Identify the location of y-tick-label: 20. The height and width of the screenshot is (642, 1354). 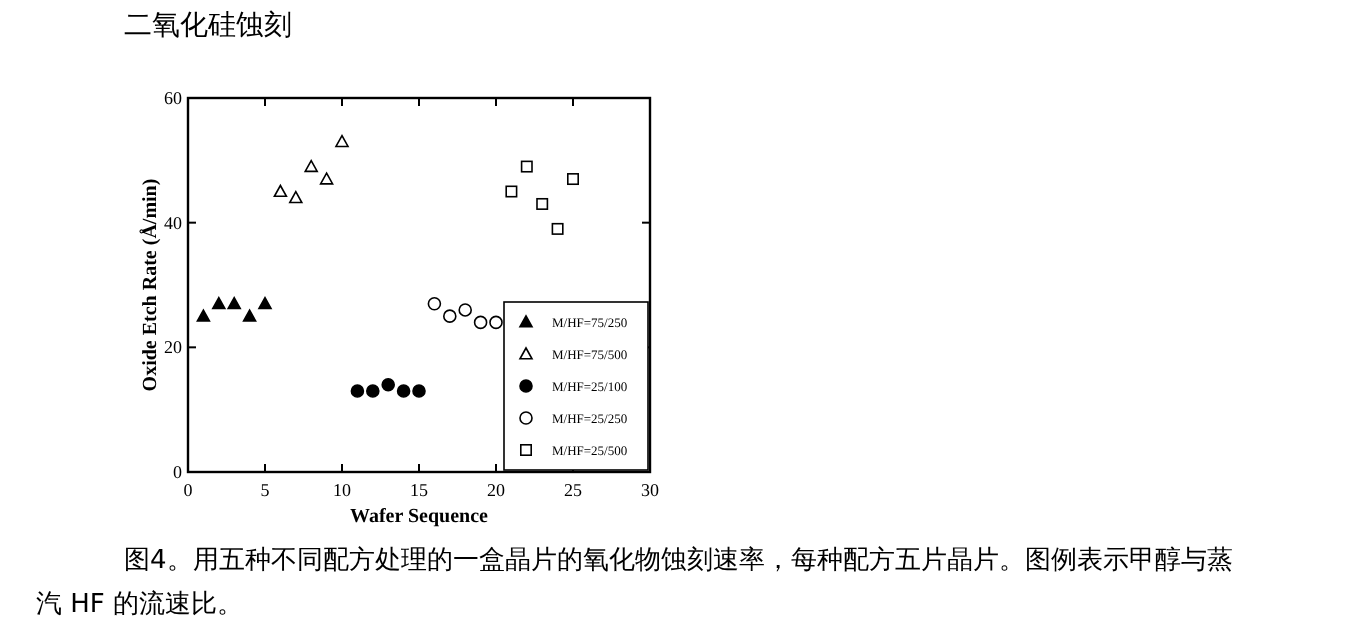
(173, 347).